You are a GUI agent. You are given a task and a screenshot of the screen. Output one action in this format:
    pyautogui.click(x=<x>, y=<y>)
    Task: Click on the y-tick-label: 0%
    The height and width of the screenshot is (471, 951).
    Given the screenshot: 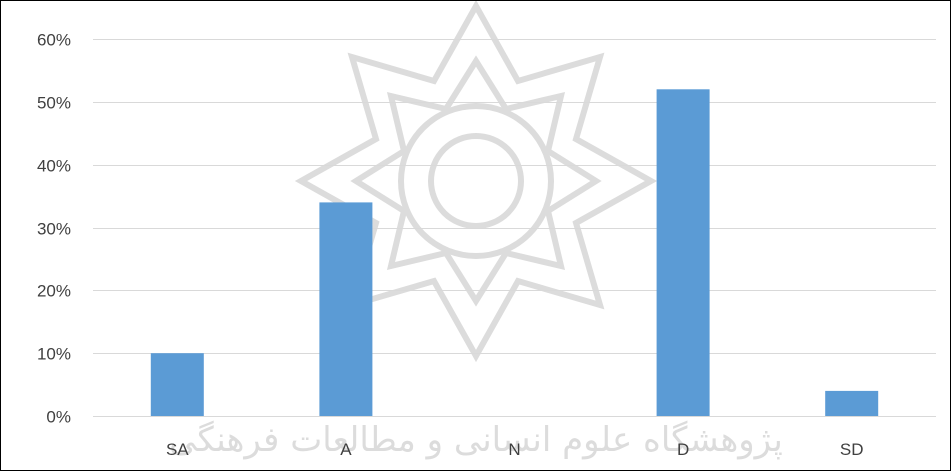 What is the action you would take?
    pyautogui.click(x=58, y=417)
    